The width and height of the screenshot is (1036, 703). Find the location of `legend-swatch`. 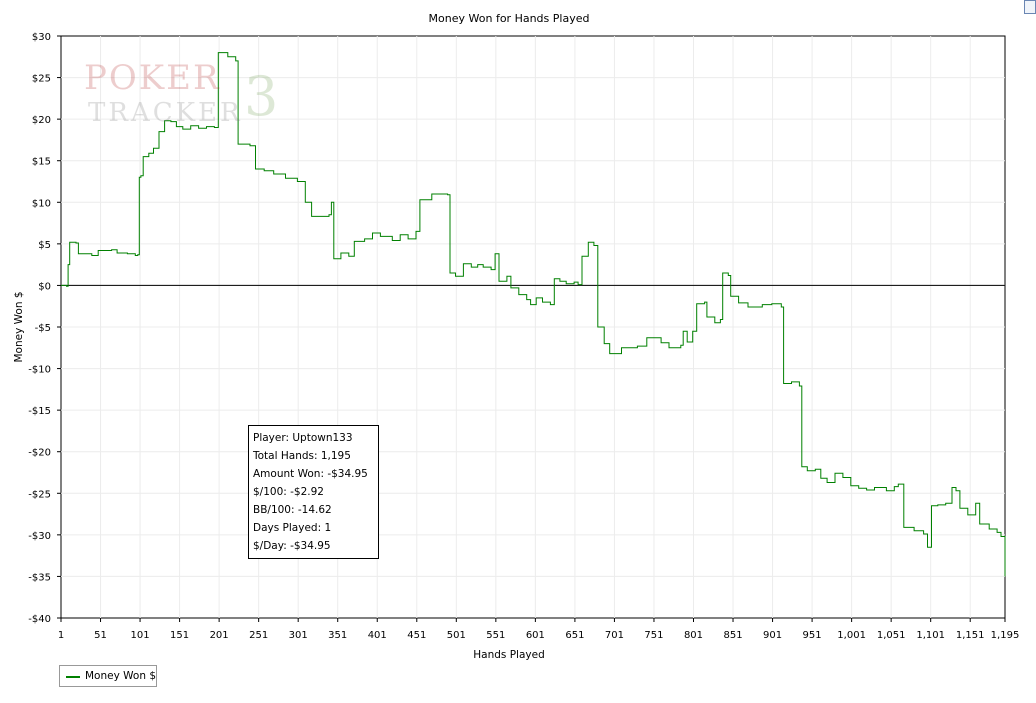

legend-swatch is located at coordinates (73, 677).